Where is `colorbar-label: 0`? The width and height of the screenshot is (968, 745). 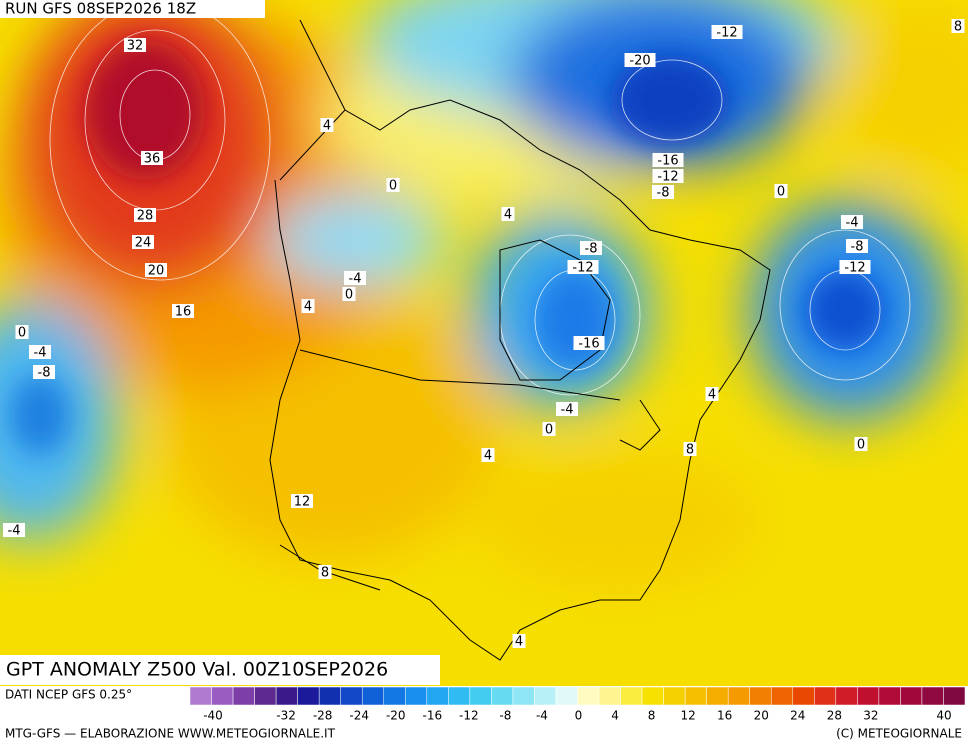
colorbar-label: 0 is located at coordinates (579, 716).